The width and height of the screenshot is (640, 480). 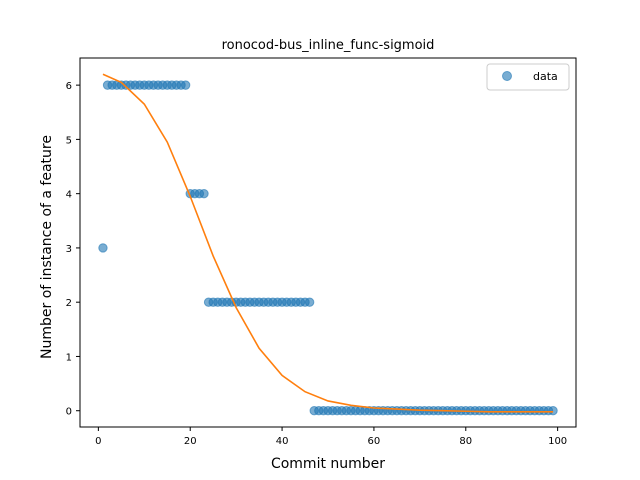 What do you see at coordinates (69, 86) in the screenshot?
I see `y-tick-label: 6` at bounding box center [69, 86].